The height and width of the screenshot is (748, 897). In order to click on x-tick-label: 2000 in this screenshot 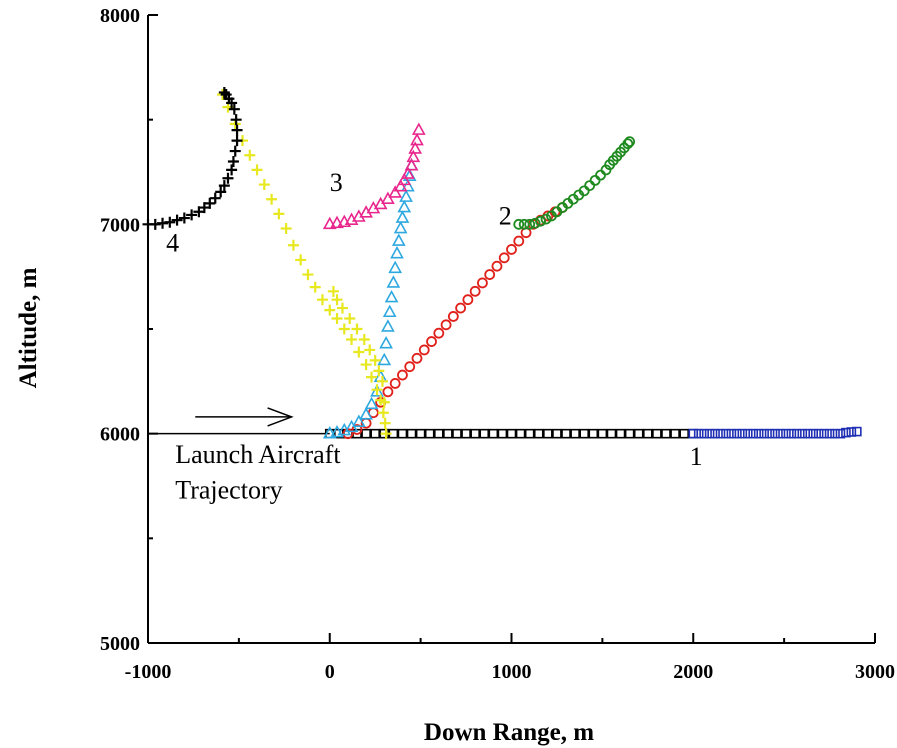, I will do `click(693, 672)`.